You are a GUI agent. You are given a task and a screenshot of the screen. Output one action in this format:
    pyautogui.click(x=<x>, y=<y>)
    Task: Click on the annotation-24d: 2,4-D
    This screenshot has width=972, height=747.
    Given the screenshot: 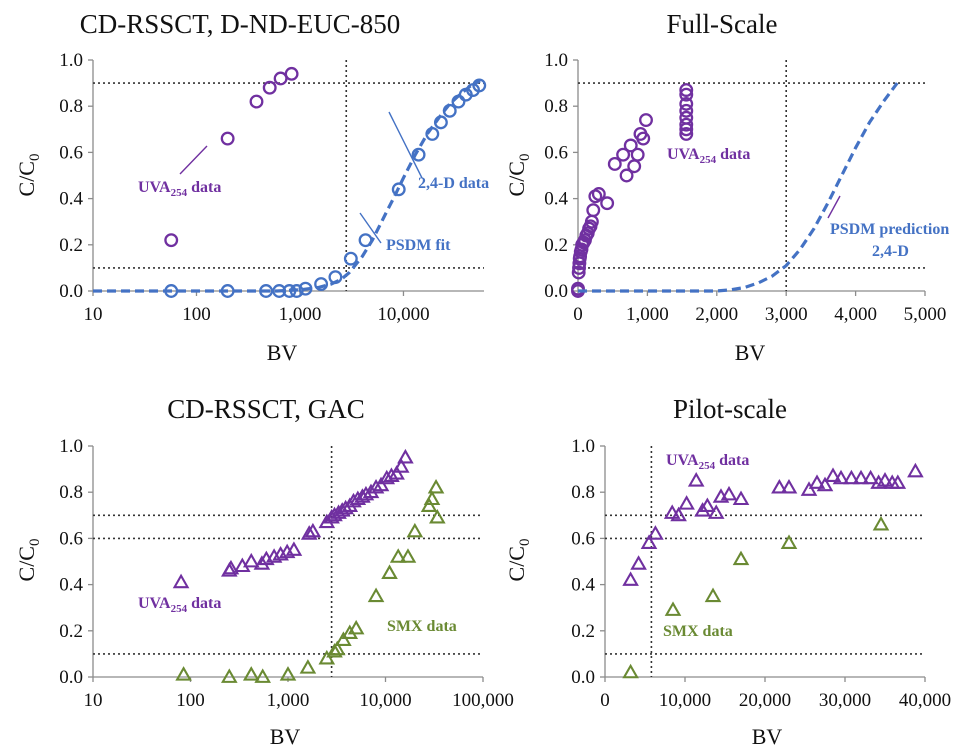 What is the action you would take?
    pyautogui.click(x=890, y=251)
    